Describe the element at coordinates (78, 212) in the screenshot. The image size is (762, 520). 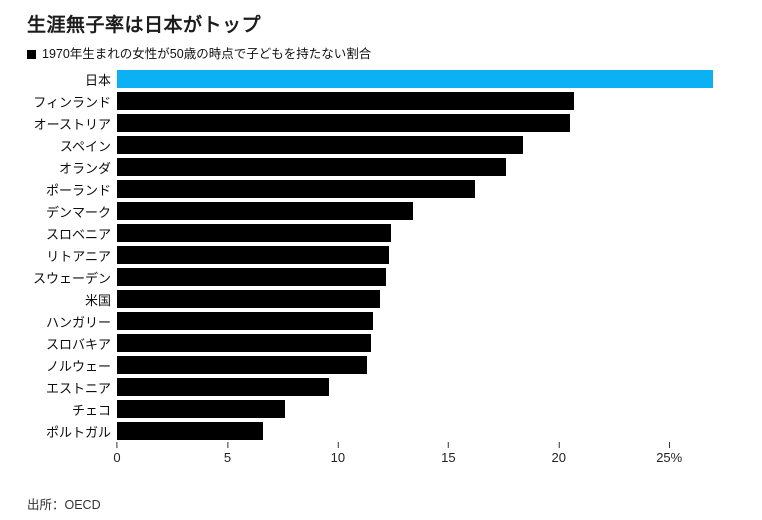
I see `category-label: デンマーク` at that location.